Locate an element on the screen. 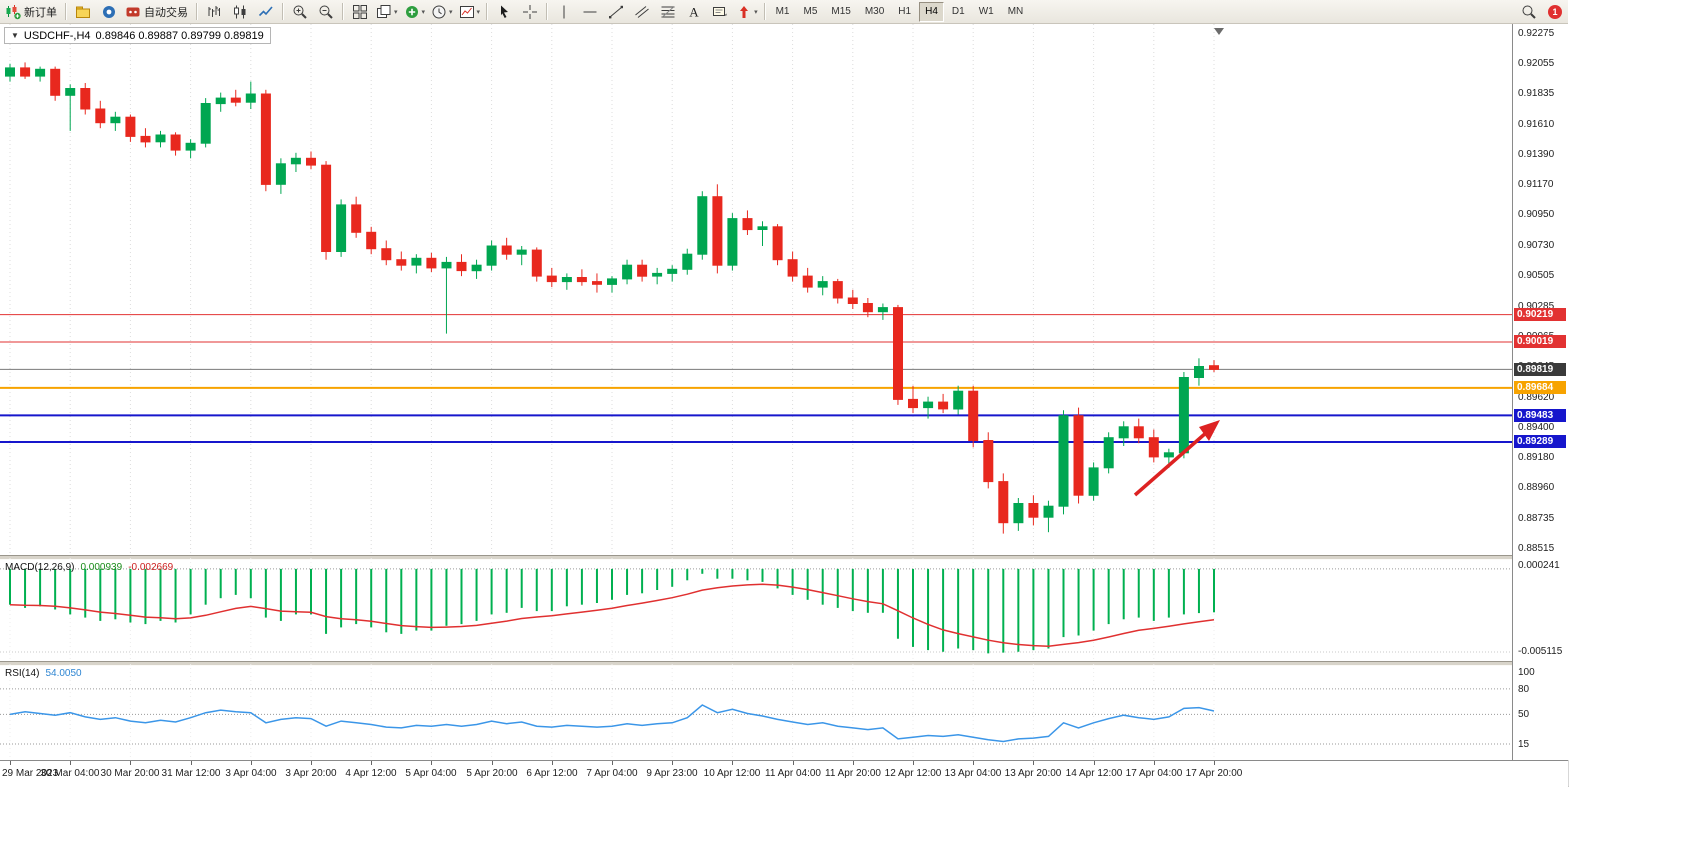 The width and height of the screenshot is (1692, 847). svg-text: A is located at coordinates (694, 11).